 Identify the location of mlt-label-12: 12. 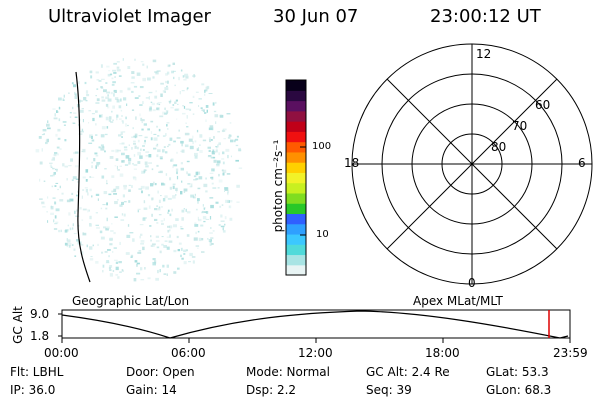
(484, 54).